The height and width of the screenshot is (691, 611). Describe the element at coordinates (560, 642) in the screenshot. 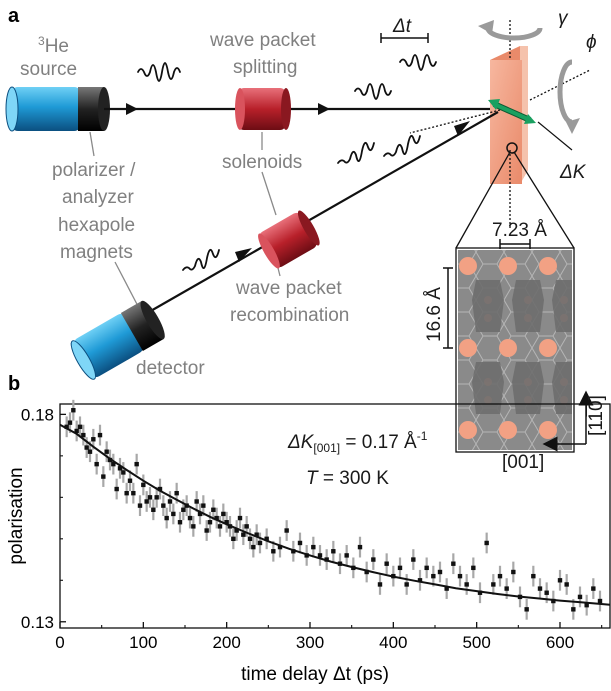

I see `x-tick-label: 600` at that location.